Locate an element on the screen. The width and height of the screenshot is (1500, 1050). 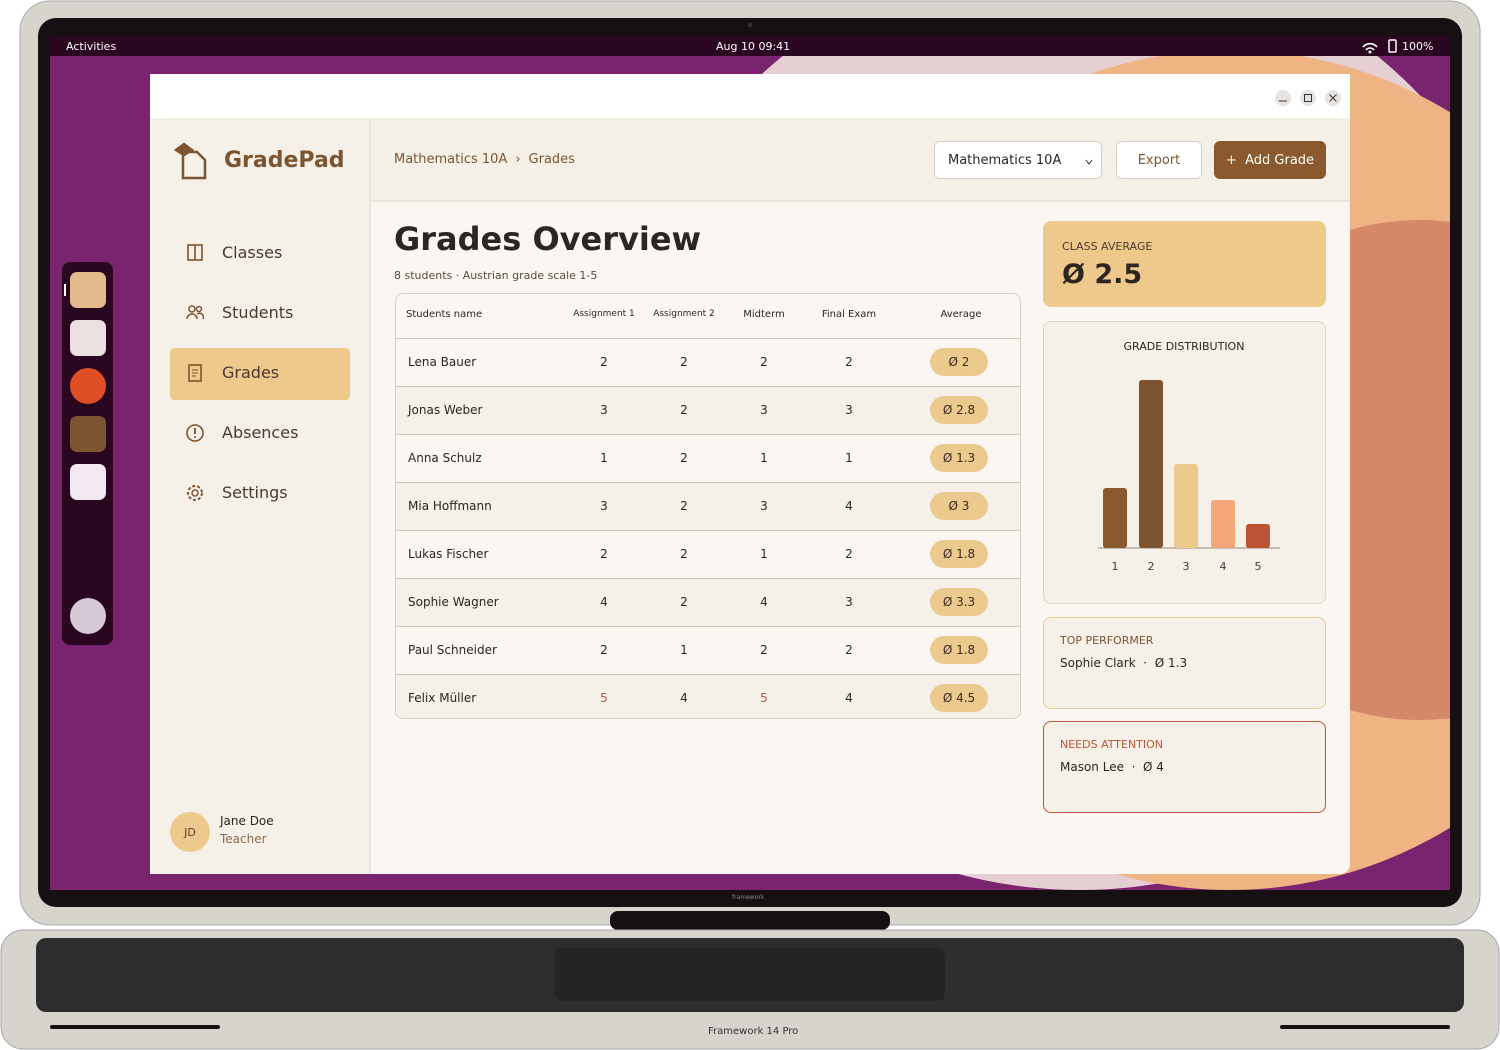
window-controls is located at coordinates (1308, 98).